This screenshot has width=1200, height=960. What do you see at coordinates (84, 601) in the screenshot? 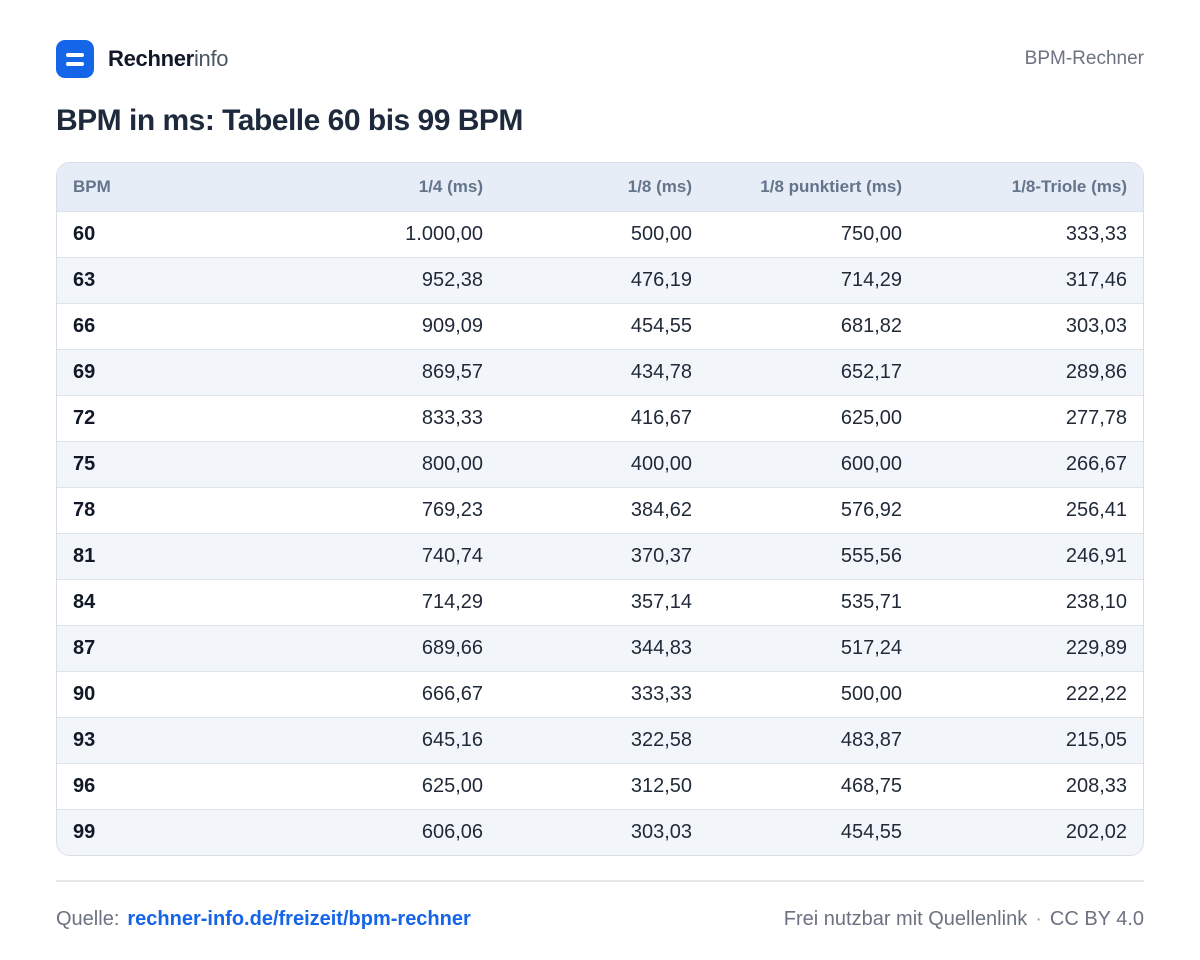
I see `bpm-cell: 84` at bounding box center [84, 601].